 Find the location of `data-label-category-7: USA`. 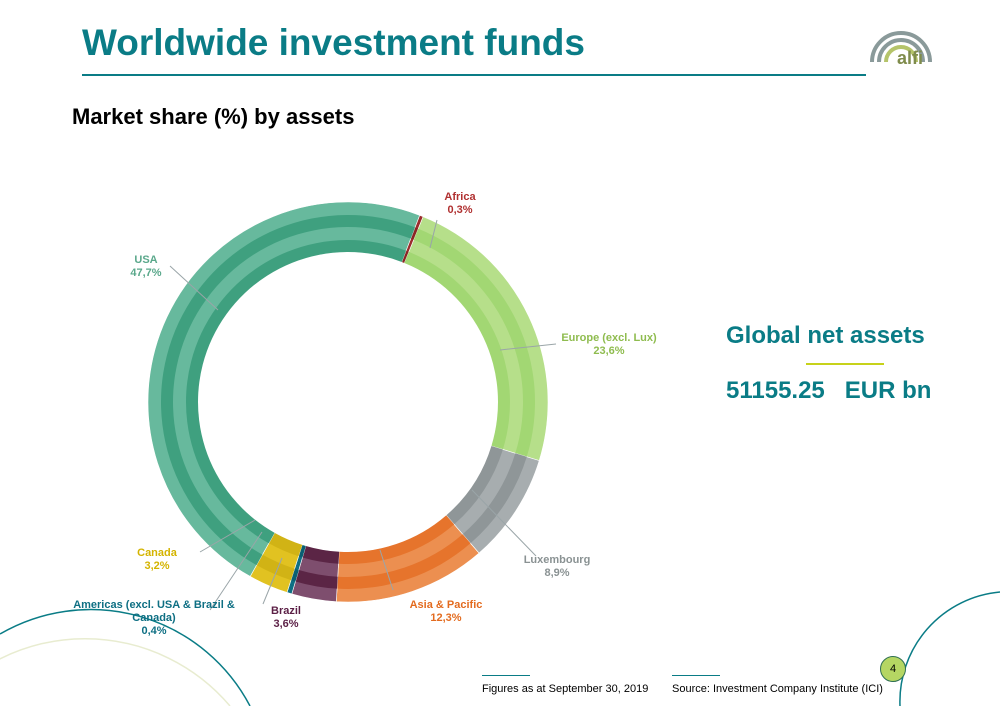

data-label-category-7: USA is located at coordinates (145, 260).